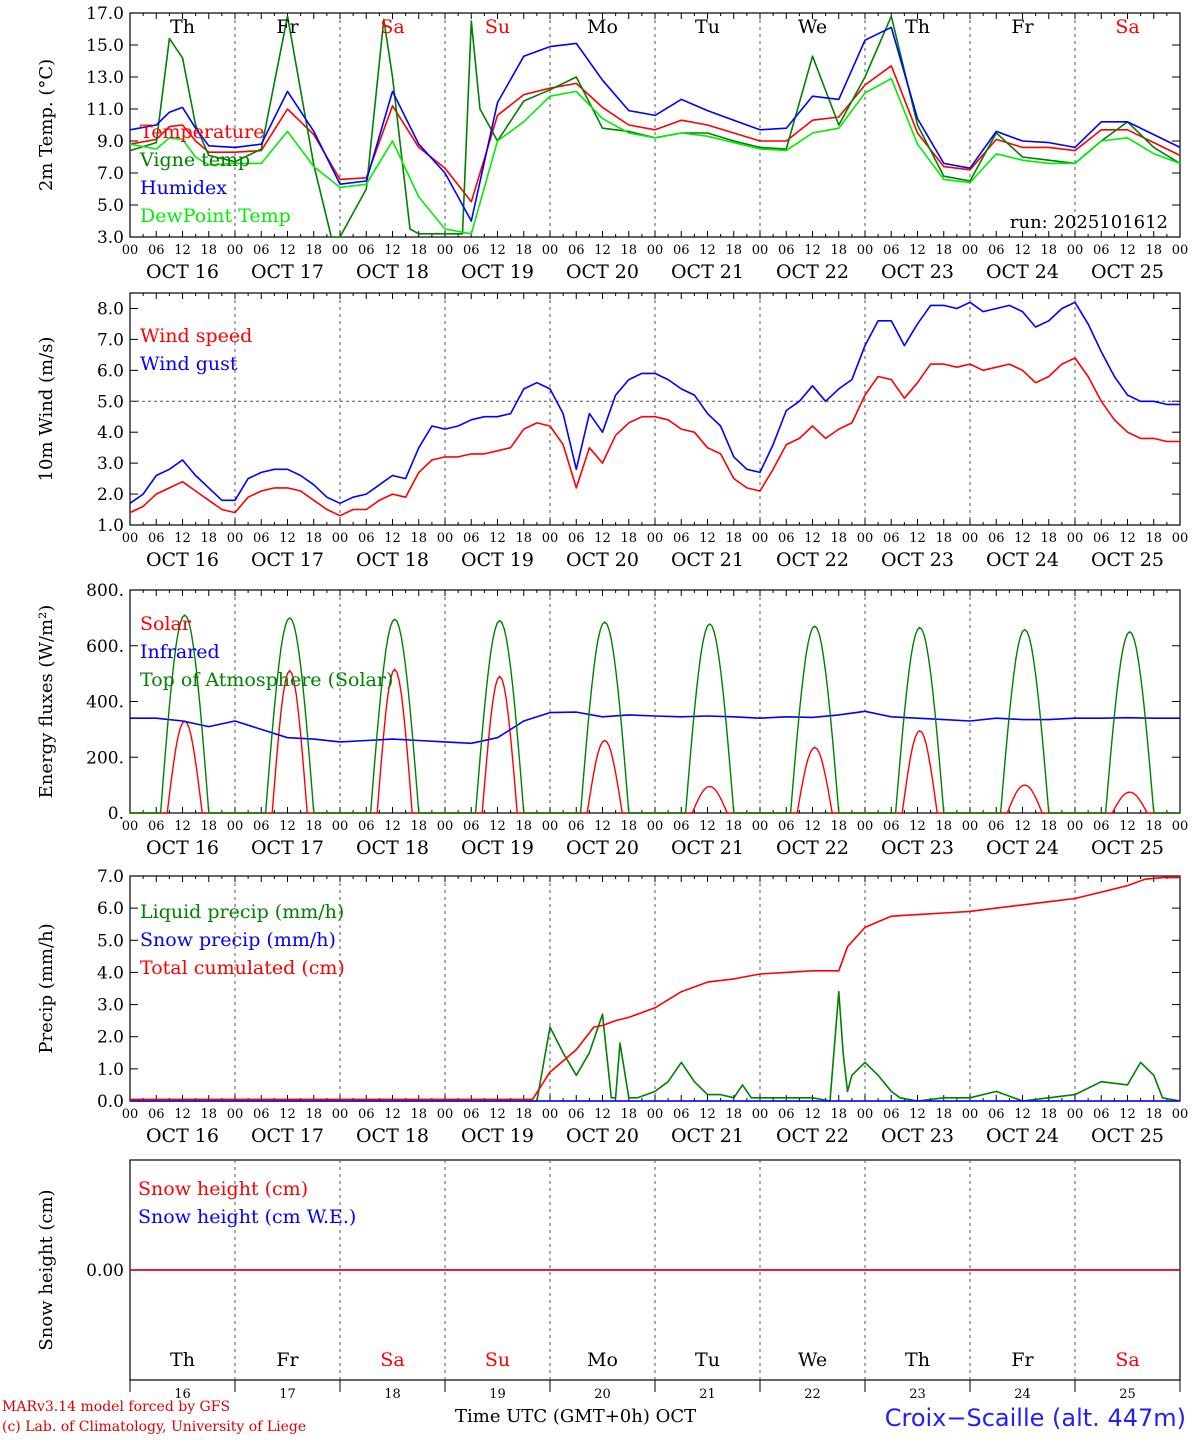 Image resolution: width=1194 pixels, height=1440 pixels. What do you see at coordinates (602, 1394) in the screenshot?
I see `day-number-label: 20` at bounding box center [602, 1394].